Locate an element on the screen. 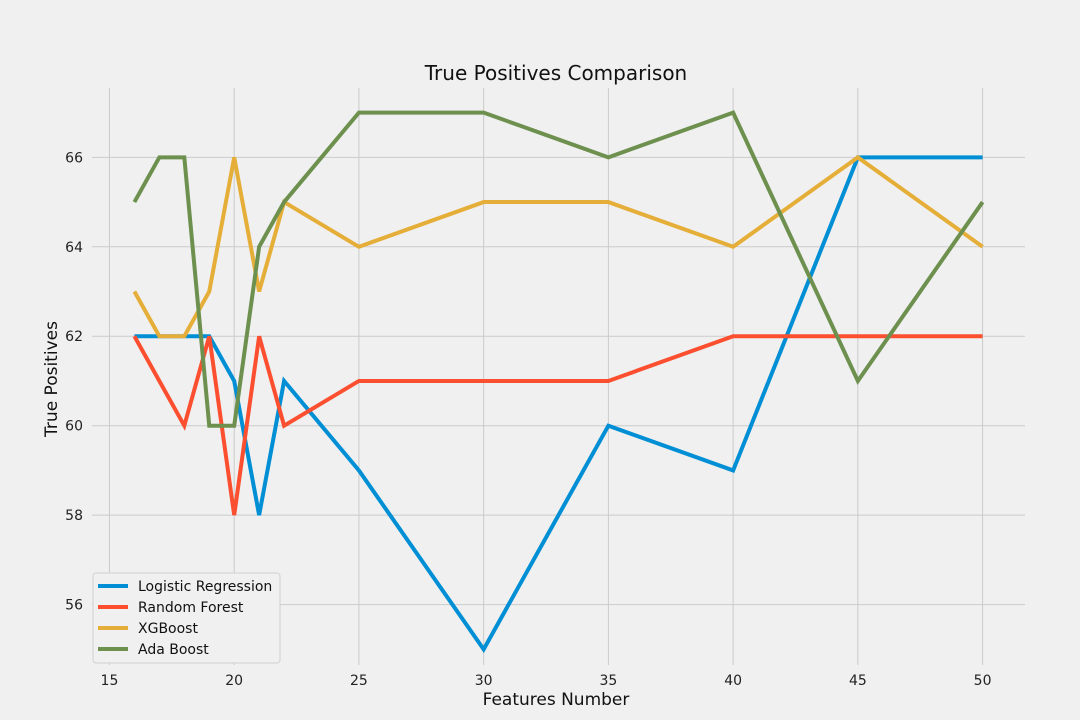 This screenshot has width=1080, height=720. x-tick-label: 25 is located at coordinates (359, 681).